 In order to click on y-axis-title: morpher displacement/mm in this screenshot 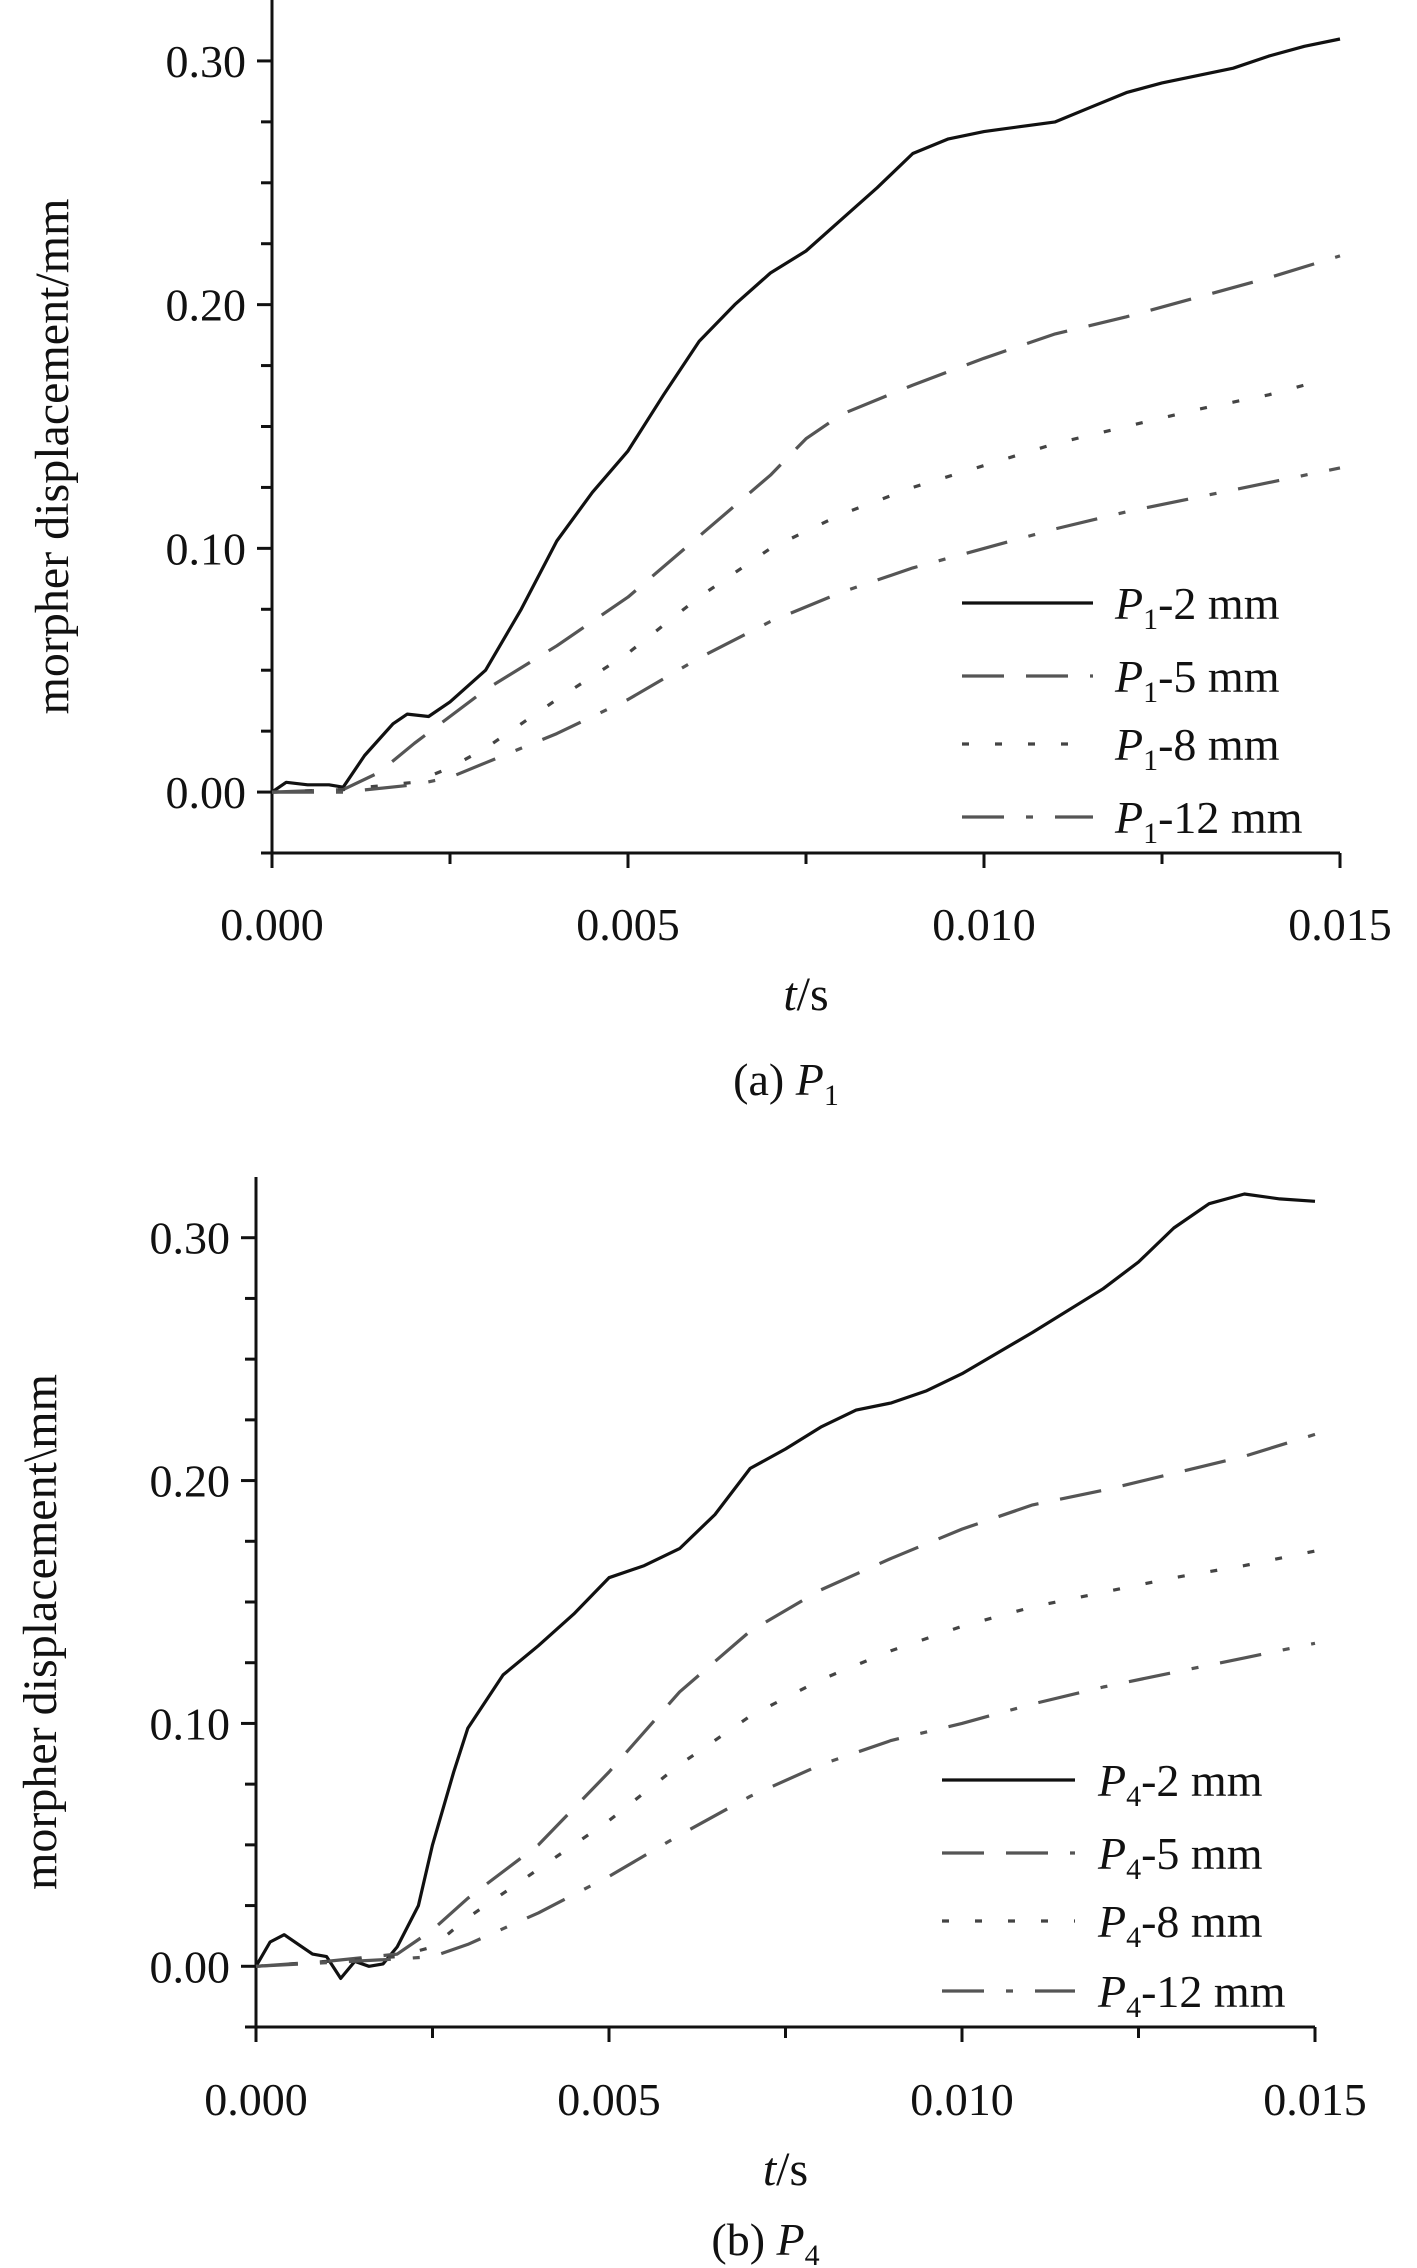, I will do `click(52, 457)`.